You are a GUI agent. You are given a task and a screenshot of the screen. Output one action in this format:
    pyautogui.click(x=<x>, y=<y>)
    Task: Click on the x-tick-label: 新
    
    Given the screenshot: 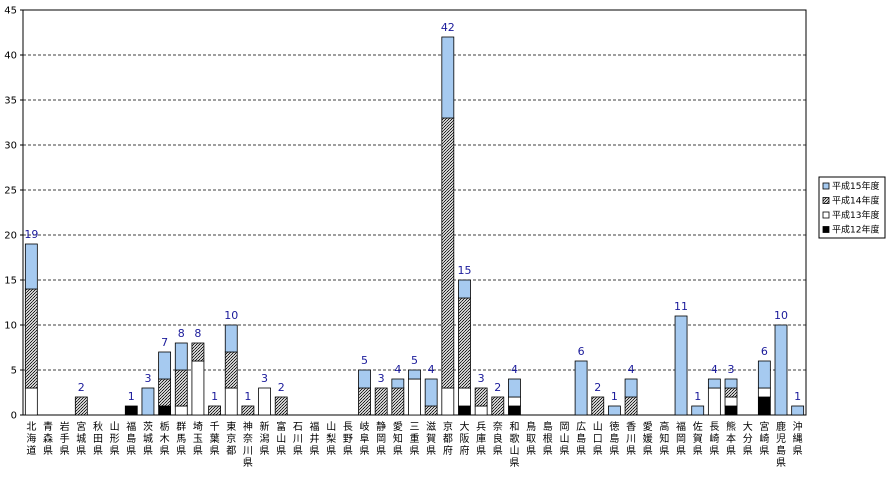 What is the action you would take?
    pyautogui.click(x=265, y=426)
    